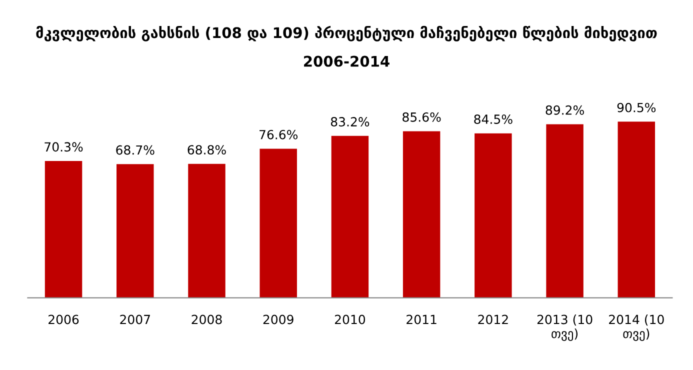 The width and height of the screenshot is (693, 370). What do you see at coordinates (565, 110) in the screenshot?
I see `data-label: 89.2%` at bounding box center [565, 110].